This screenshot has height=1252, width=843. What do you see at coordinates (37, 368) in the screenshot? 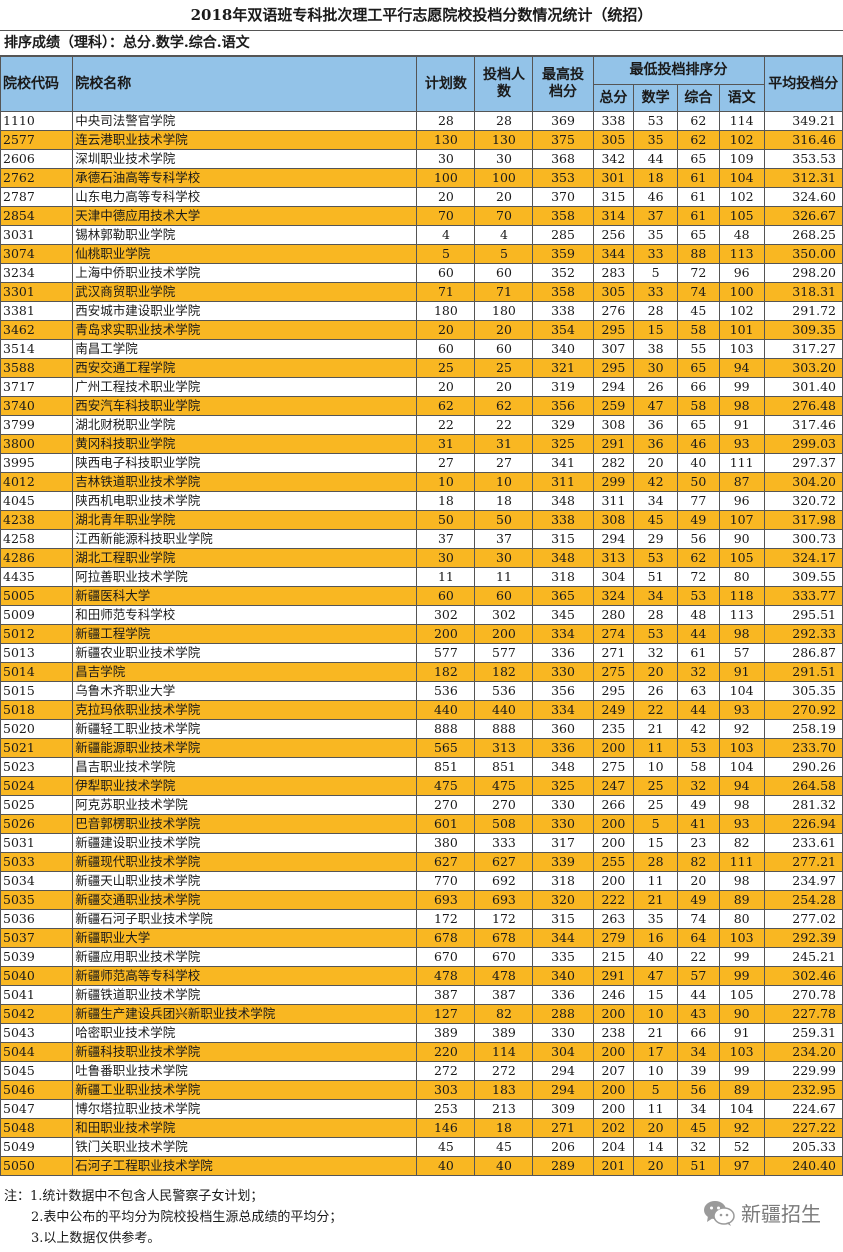
I see `cell-code: 3588` at bounding box center [37, 368].